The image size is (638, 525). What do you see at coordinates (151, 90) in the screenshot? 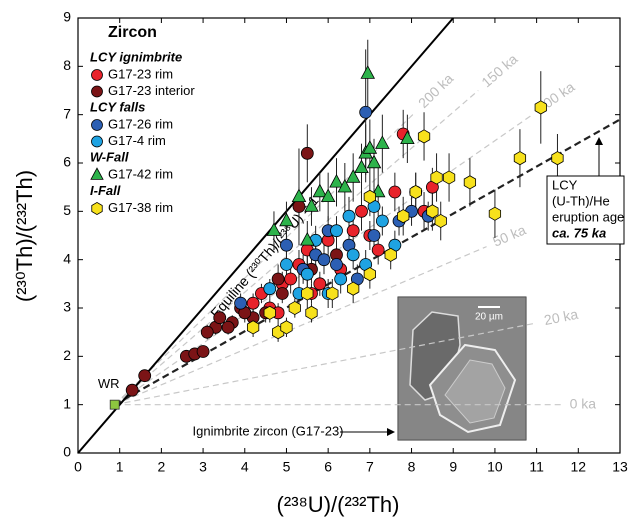
I see `legend-label: G17-23 interior` at bounding box center [151, 90].